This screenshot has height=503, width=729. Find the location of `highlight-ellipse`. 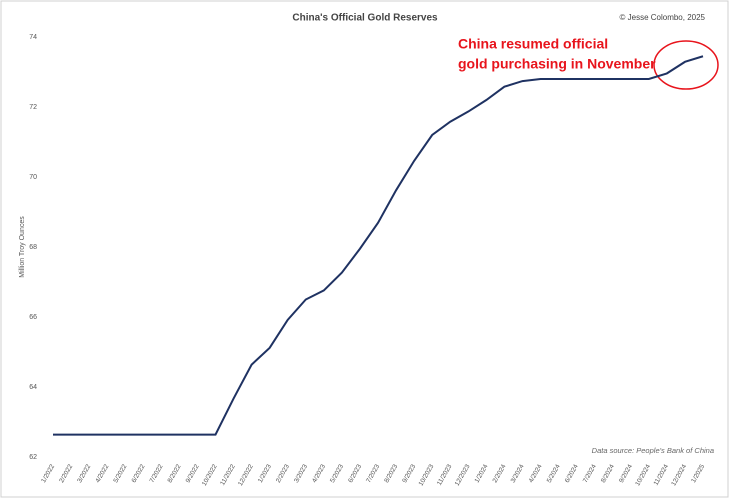

highlight-ellipse is located at coordinates (686, 65).